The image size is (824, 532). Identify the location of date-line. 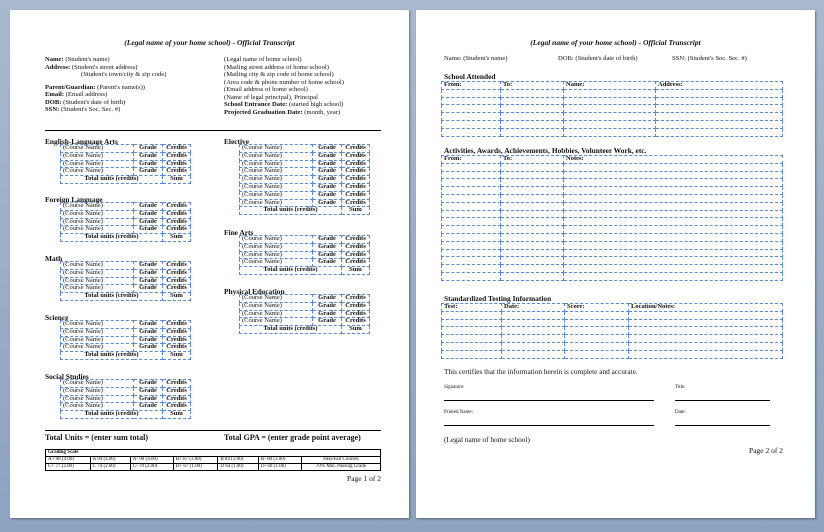
(722, 425).